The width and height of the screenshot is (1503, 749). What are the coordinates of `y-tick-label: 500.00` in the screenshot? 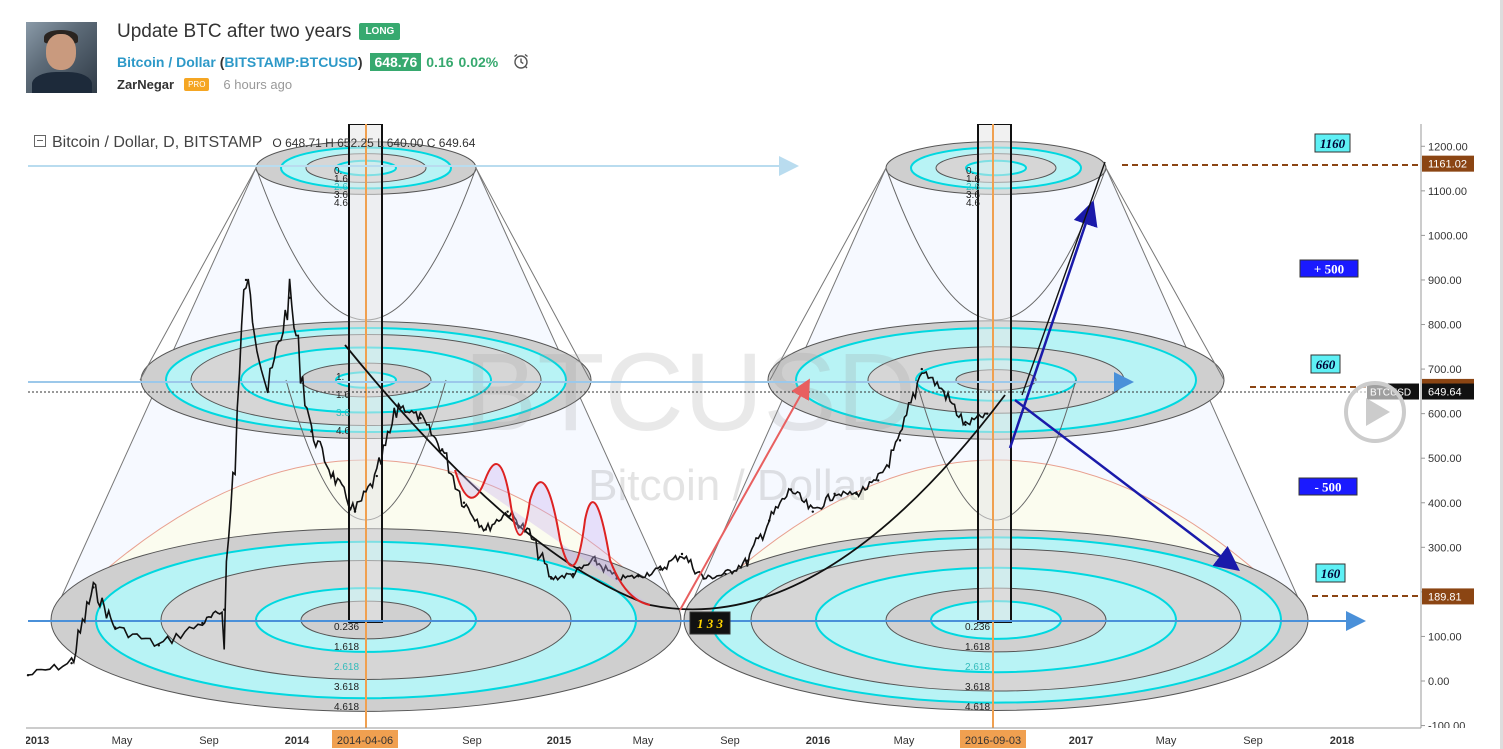 It's located at (1445, 459).